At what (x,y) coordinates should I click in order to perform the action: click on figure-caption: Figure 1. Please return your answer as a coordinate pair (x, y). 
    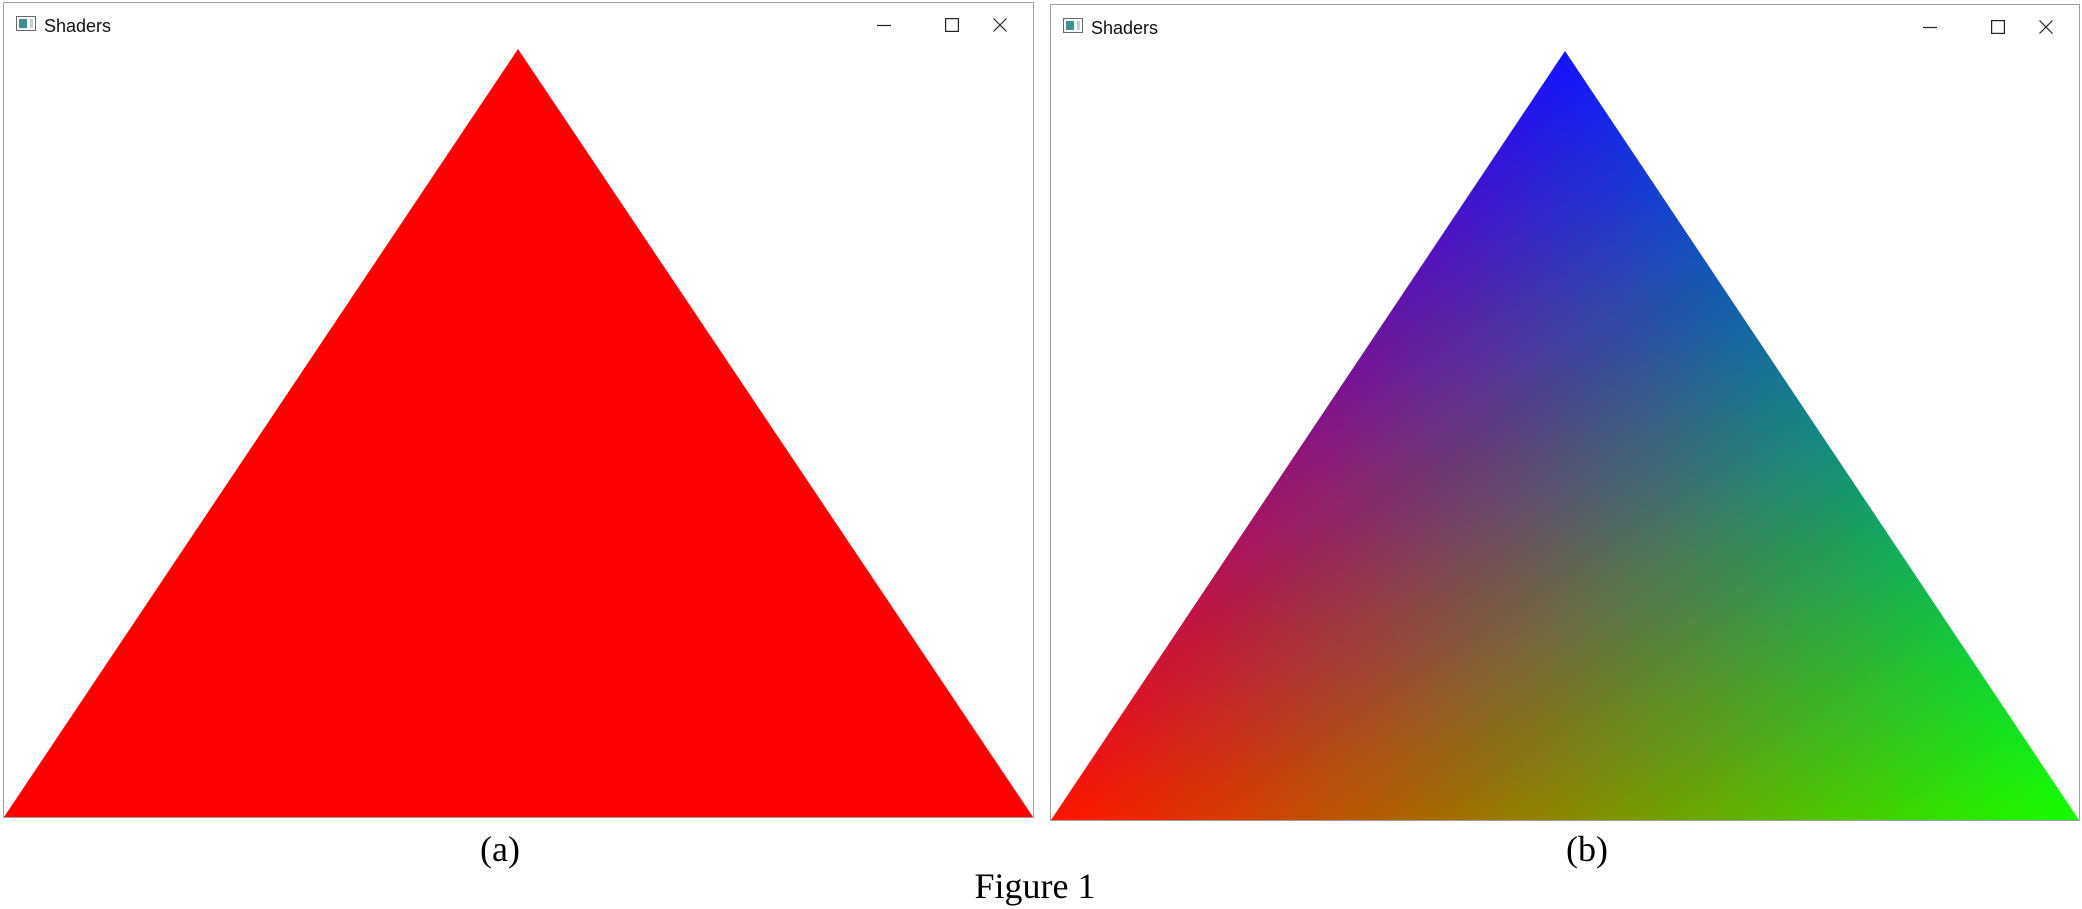
    Looking at the image, I should click on (1035, 886).